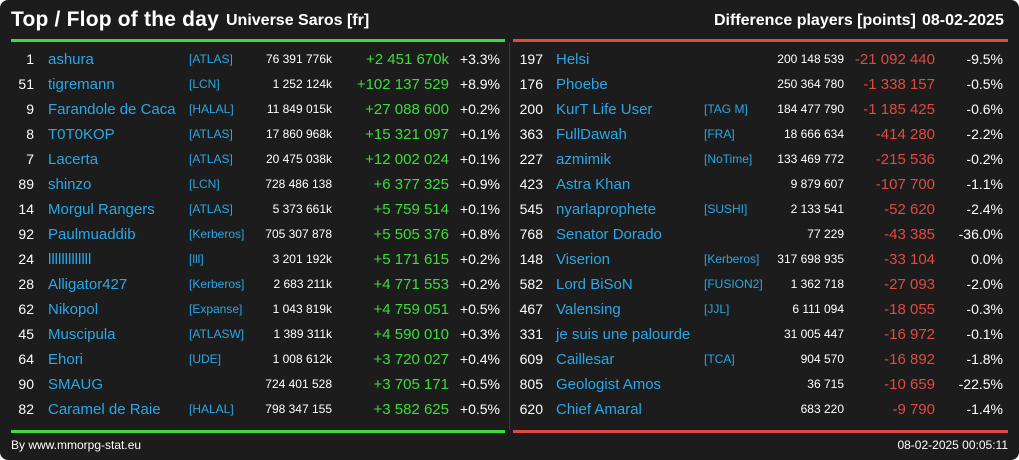 The width and height of the screenshot is (1019, 460). I want to click on player-name-link: Valensing, so click(588, 309).